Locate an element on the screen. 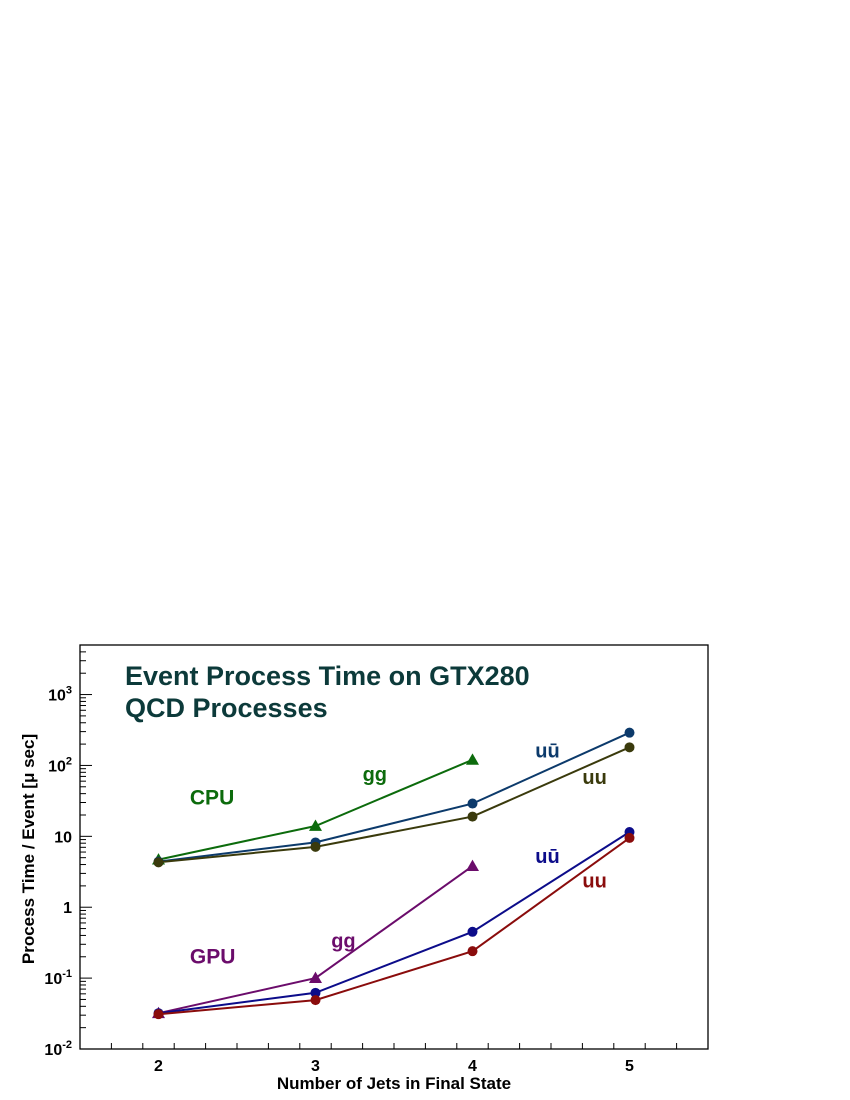 The image size is (850, 1100). y-tick-label: 10³ is located at coordinates (60, 695).